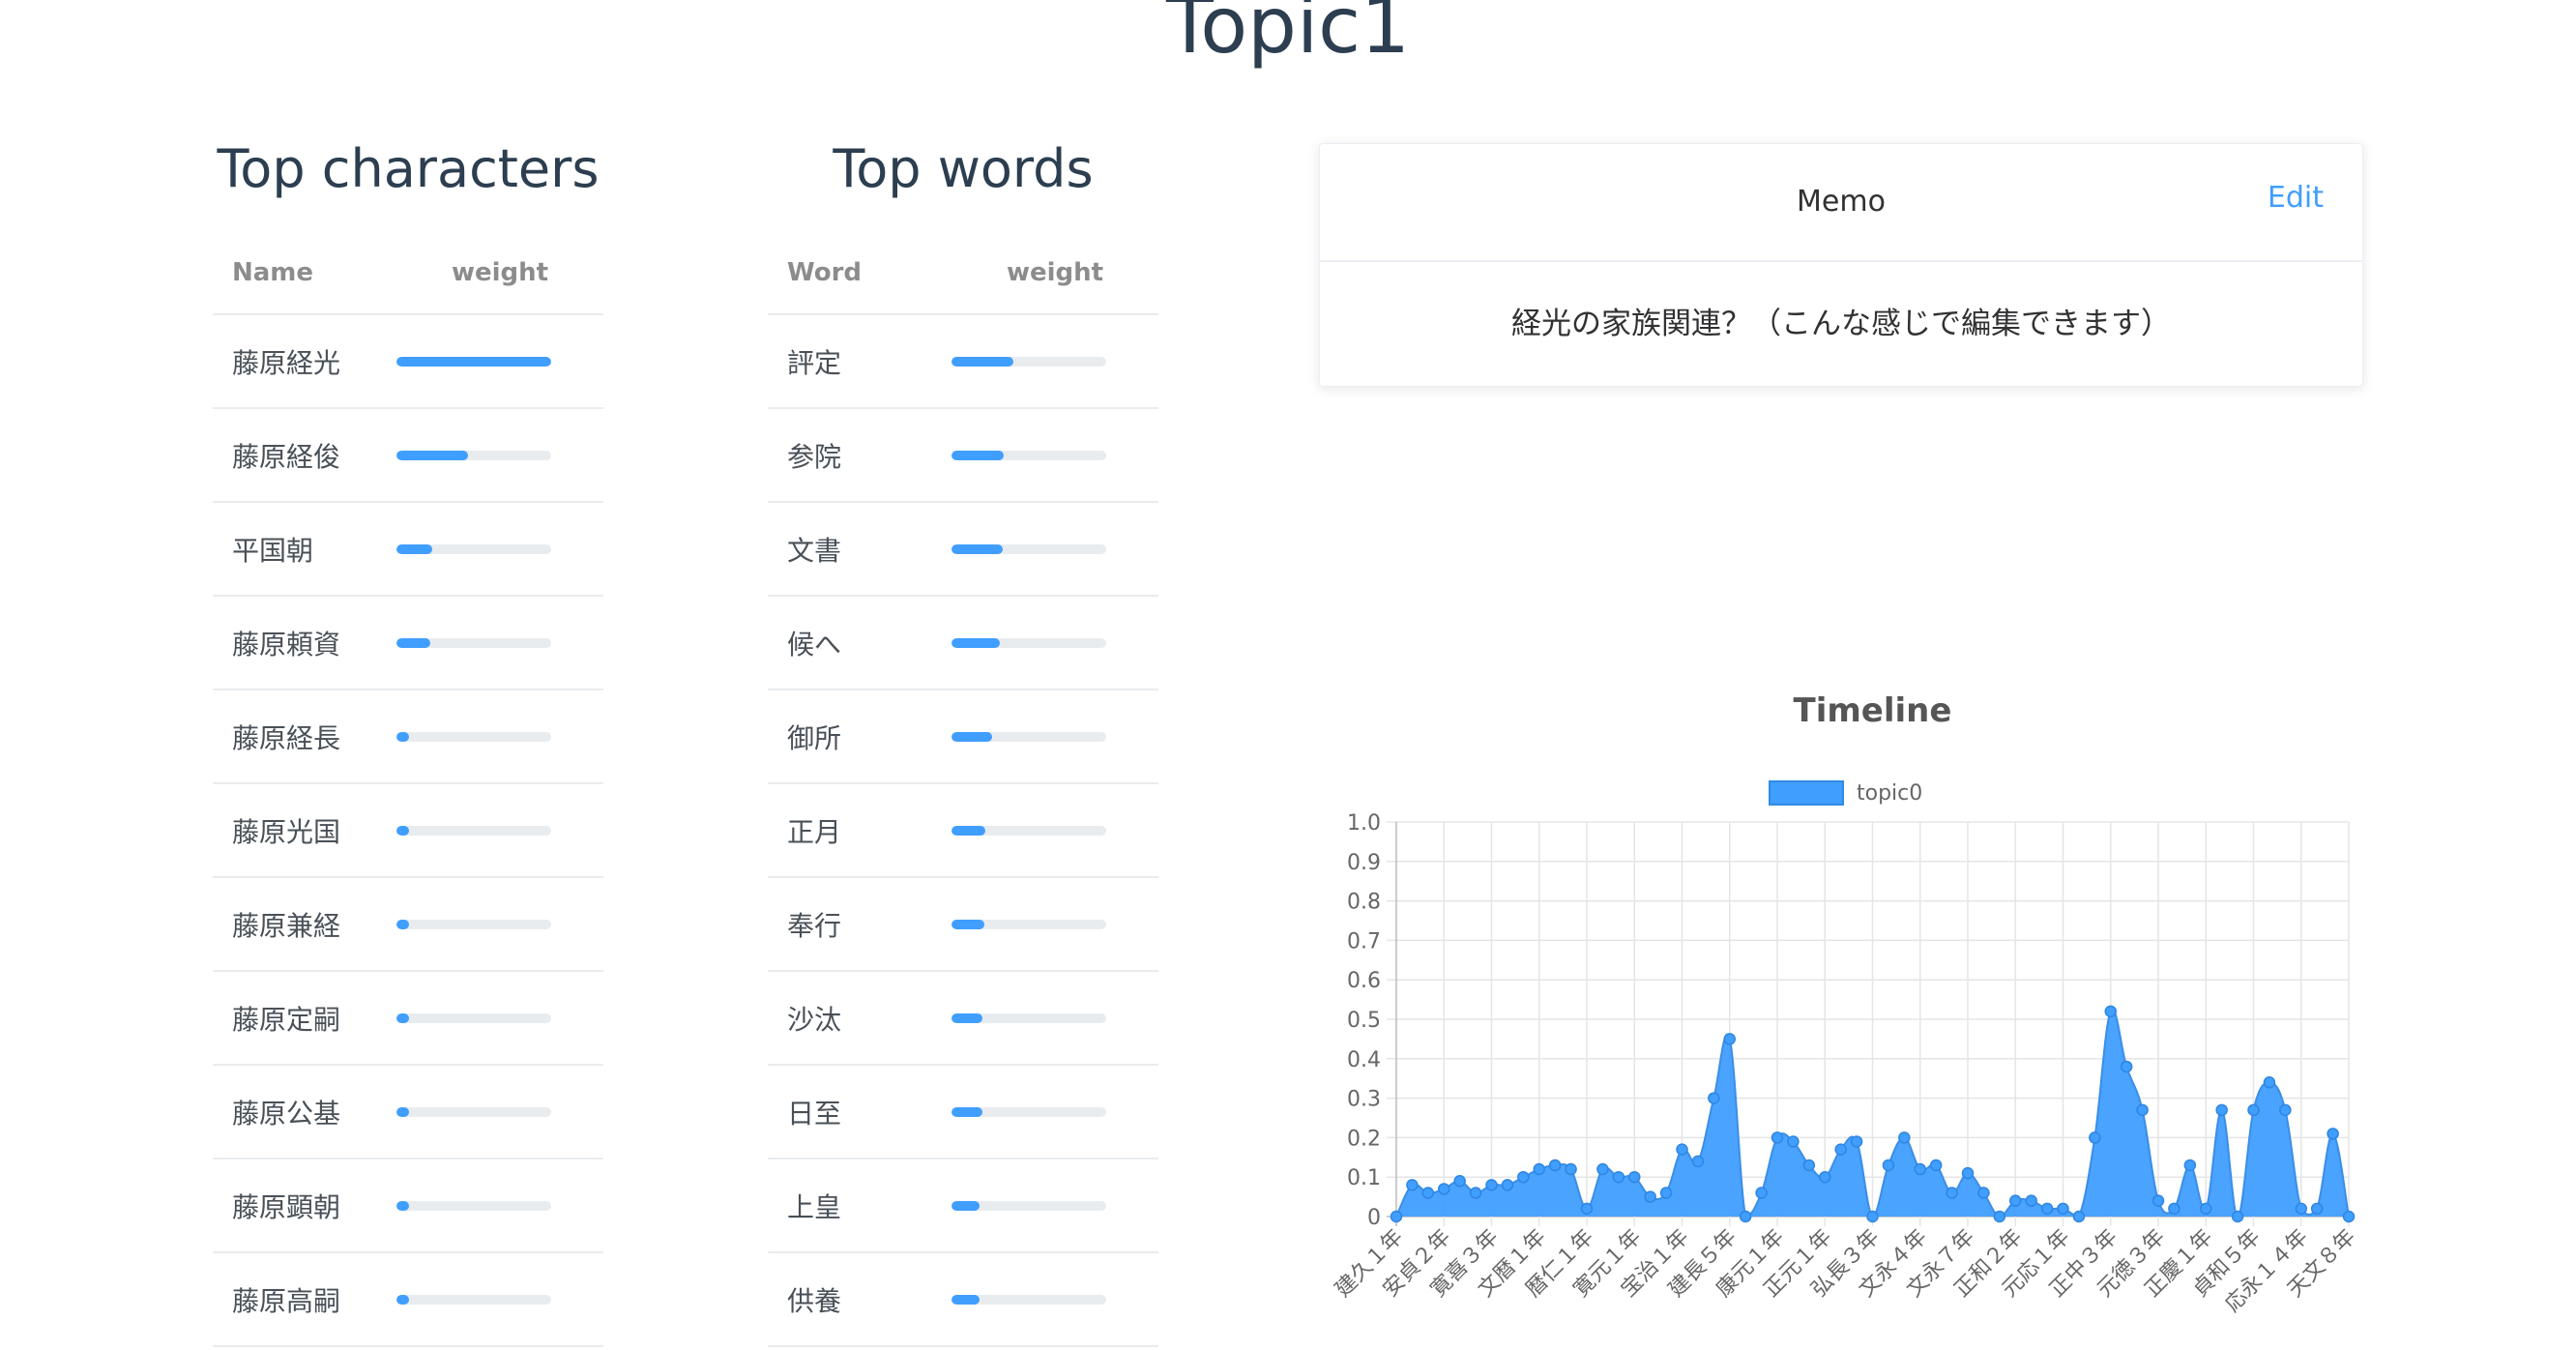 Image resolution: width=2576 pixels, height=1350 pixels. Describe the element at coordinates (2295, 198) in the screenshot. I see `memo-edit-button: Edit` at that location.